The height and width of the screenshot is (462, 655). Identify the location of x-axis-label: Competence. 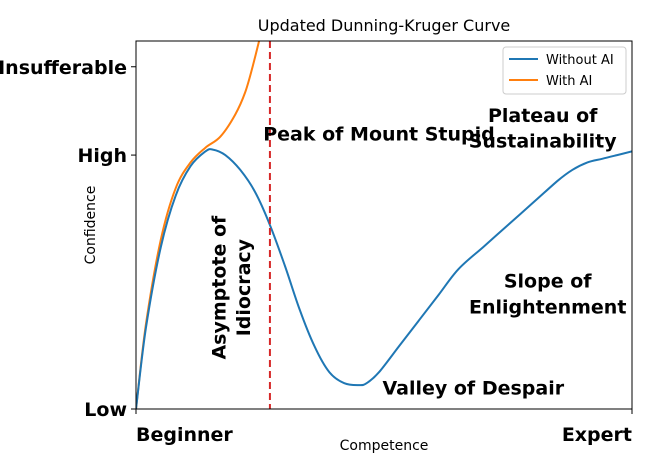
(384, 446).